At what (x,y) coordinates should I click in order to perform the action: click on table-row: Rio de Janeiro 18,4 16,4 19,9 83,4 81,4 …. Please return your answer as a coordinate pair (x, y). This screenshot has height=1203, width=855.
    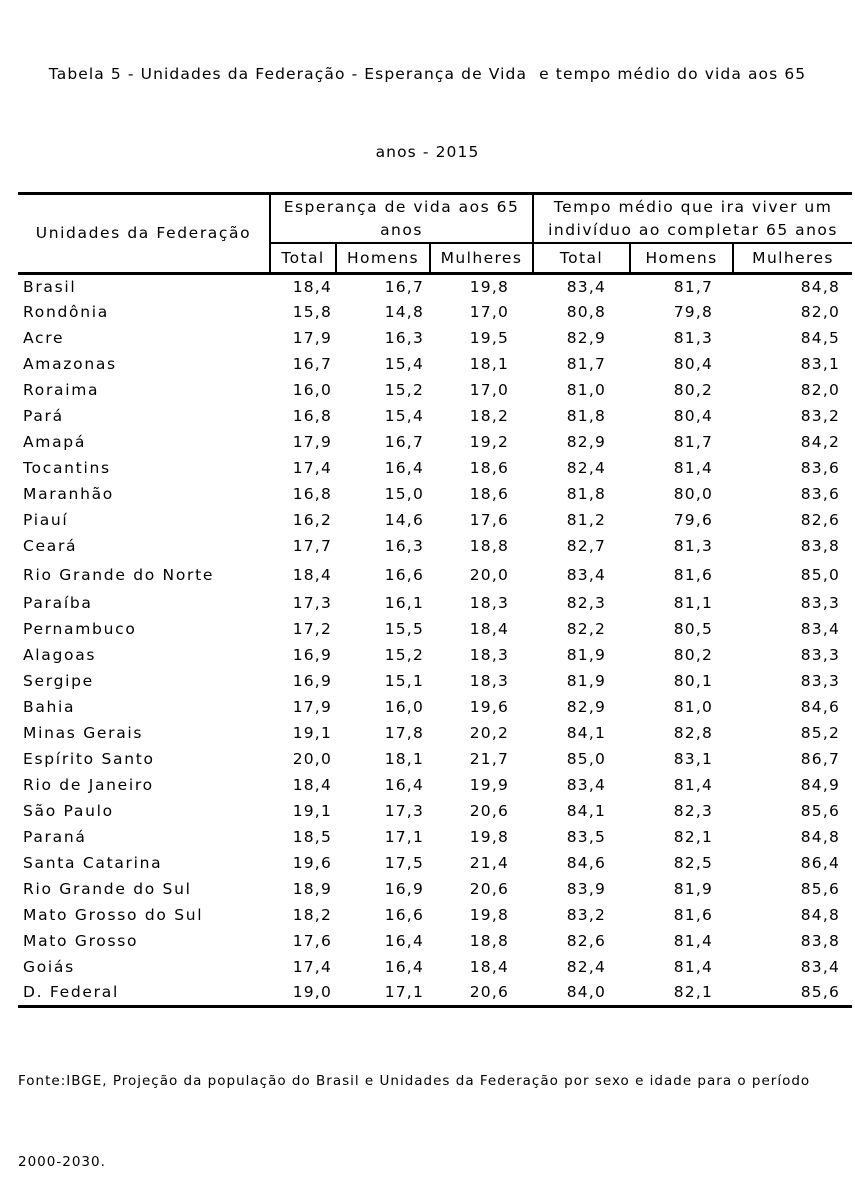
    Looking at the image, I should click on (435, 785).